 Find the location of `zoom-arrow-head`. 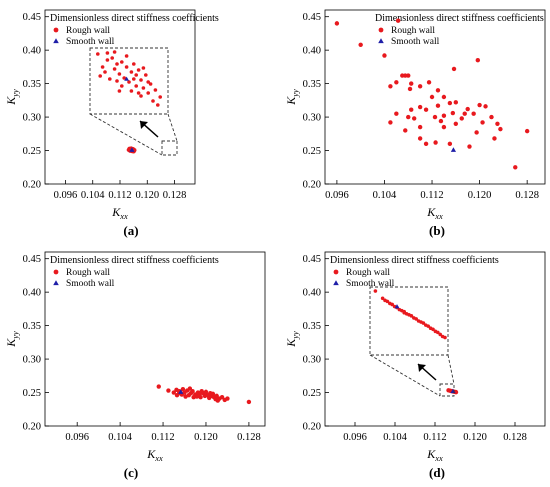

zoom-arrow-head is located at coordinates (422, 368).